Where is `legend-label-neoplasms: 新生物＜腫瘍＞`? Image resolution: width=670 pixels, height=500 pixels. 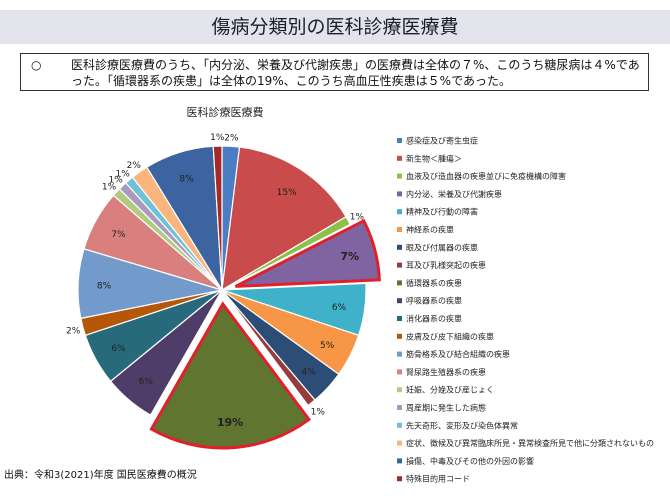 legend-label-neoplasms: 新生物＜腫瘍＞ is located at coordinates (434, 158).